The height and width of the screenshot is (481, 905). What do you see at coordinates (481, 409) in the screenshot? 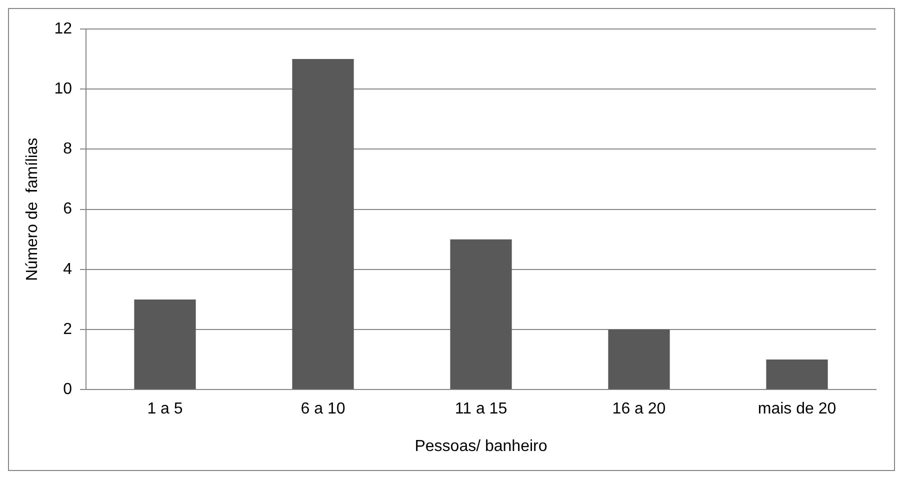
I see `x-tick-label: 11 a 15` at bounding box center [481, 409].